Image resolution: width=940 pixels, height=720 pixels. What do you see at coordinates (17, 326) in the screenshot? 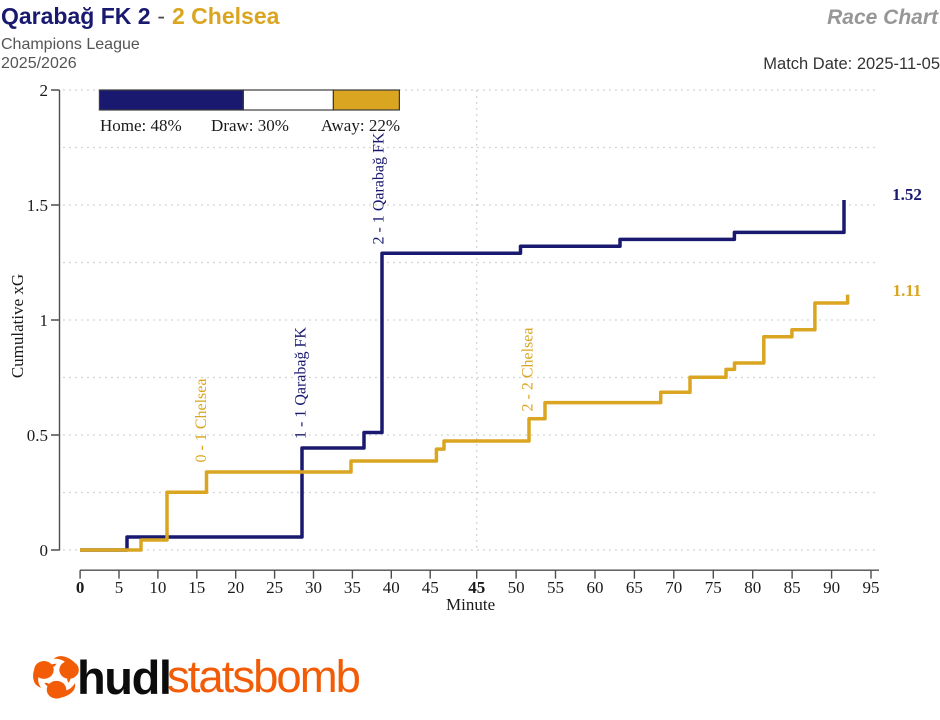
I see `svg-text: Cumulative xG` at bounding box center [17, 326].